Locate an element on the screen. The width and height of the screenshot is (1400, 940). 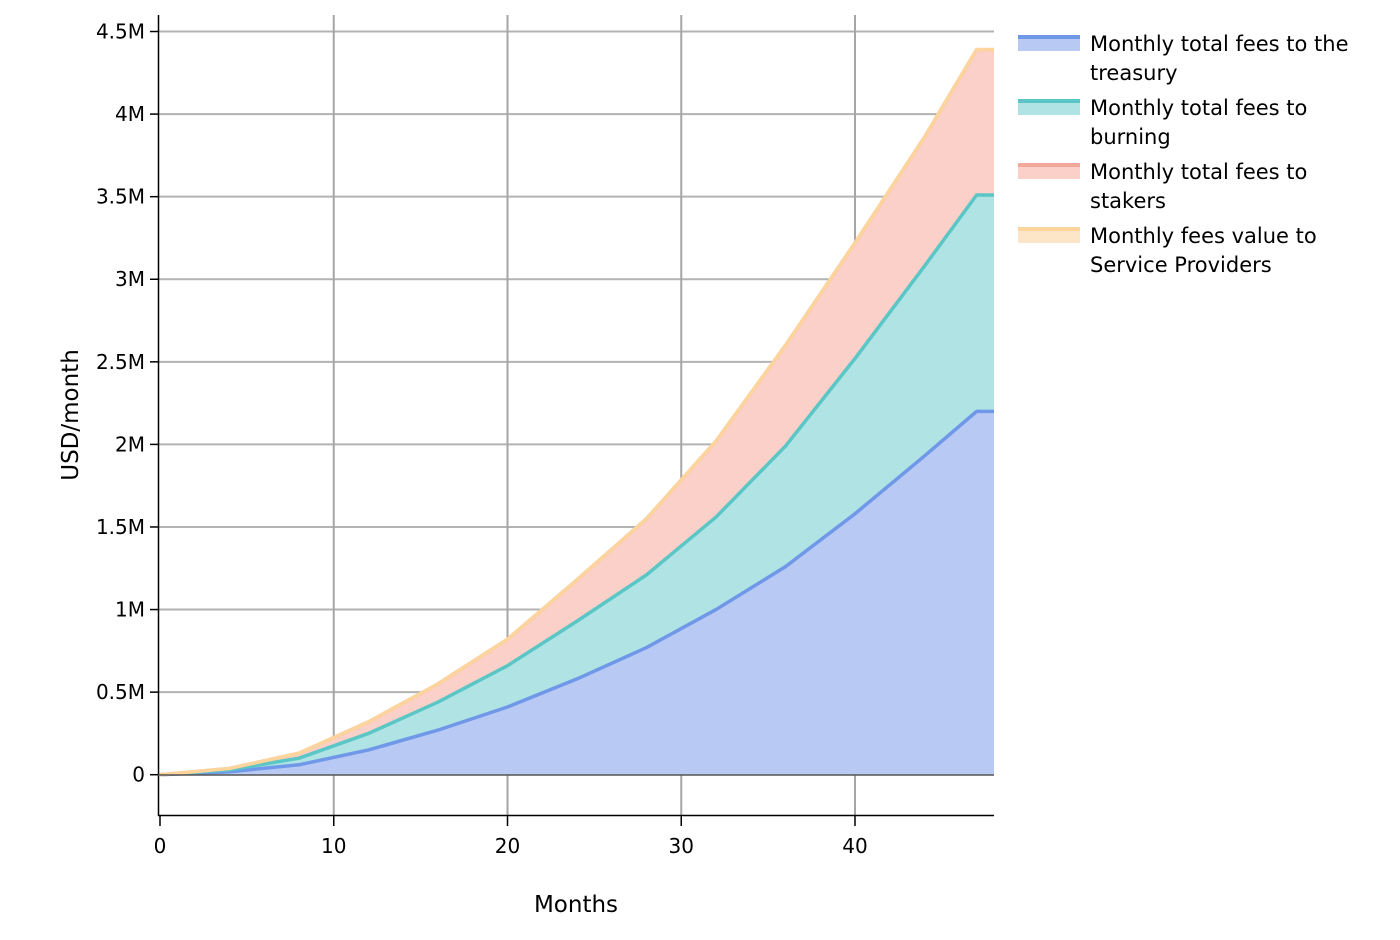
x-ticks: 0 10 20 30 40 is located at coordinates (511, 837).